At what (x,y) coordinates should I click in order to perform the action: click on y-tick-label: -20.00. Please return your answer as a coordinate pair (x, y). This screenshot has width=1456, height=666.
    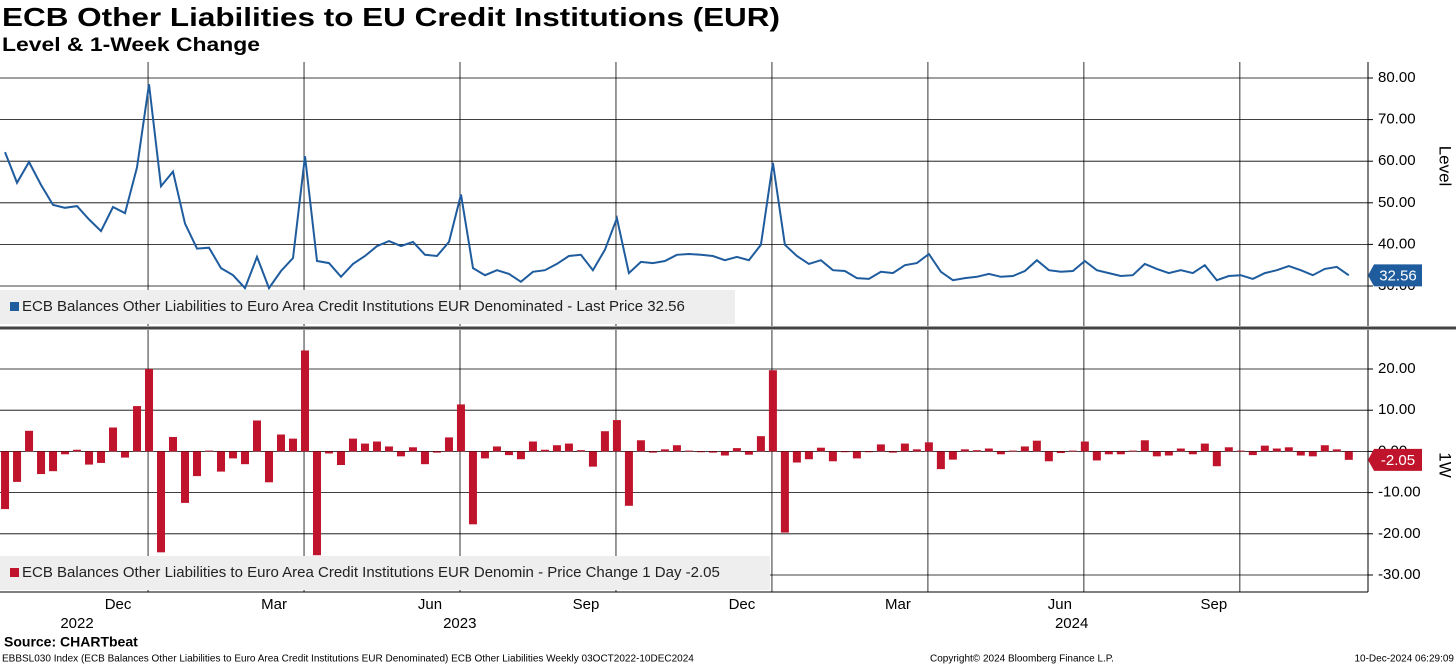
    Looking at the image, I should click on (1399, 533).